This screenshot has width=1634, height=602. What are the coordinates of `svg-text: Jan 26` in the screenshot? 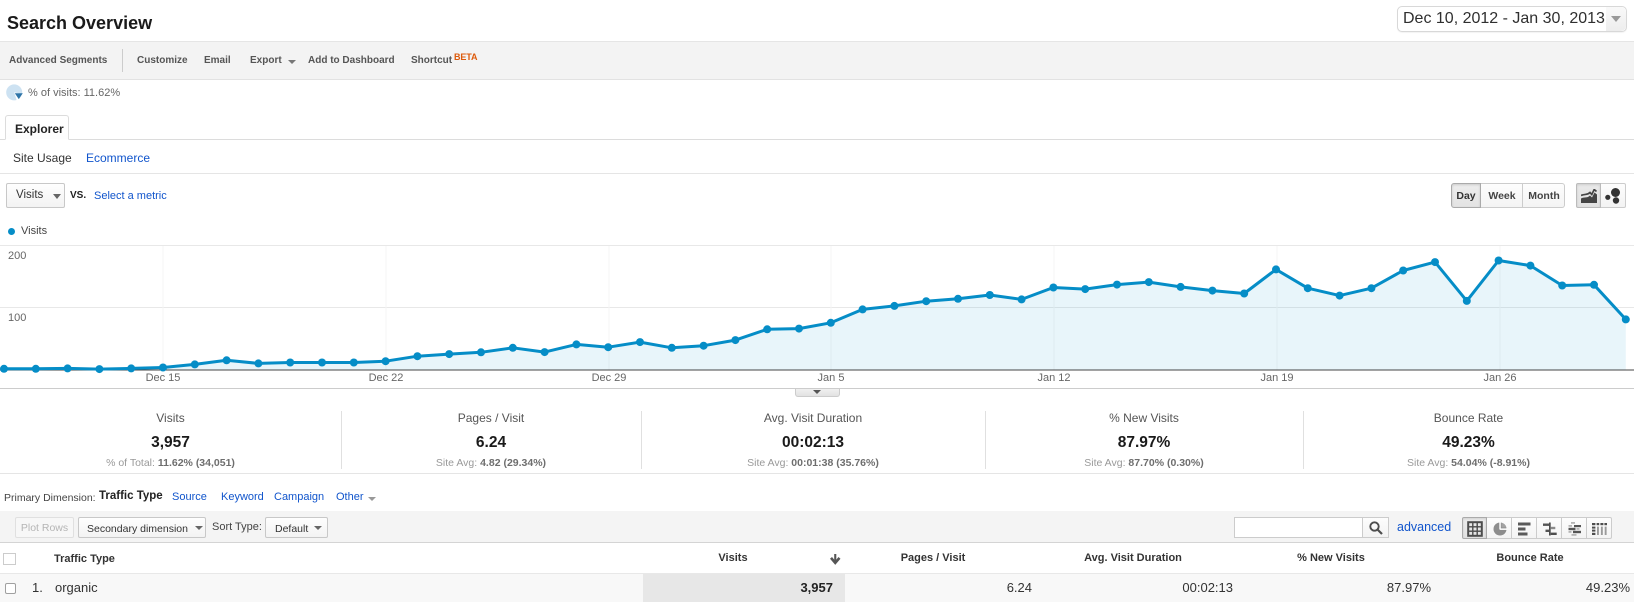 It's located at (1499, 378).